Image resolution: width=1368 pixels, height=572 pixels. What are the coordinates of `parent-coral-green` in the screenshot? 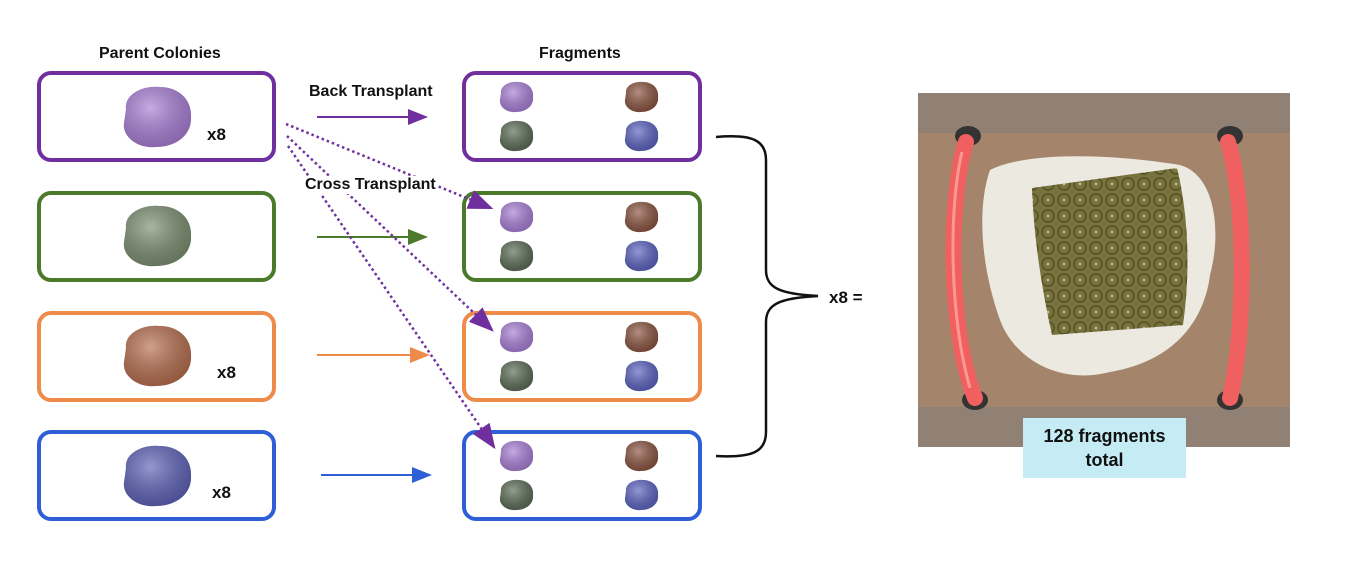 It's located at (157, 236).